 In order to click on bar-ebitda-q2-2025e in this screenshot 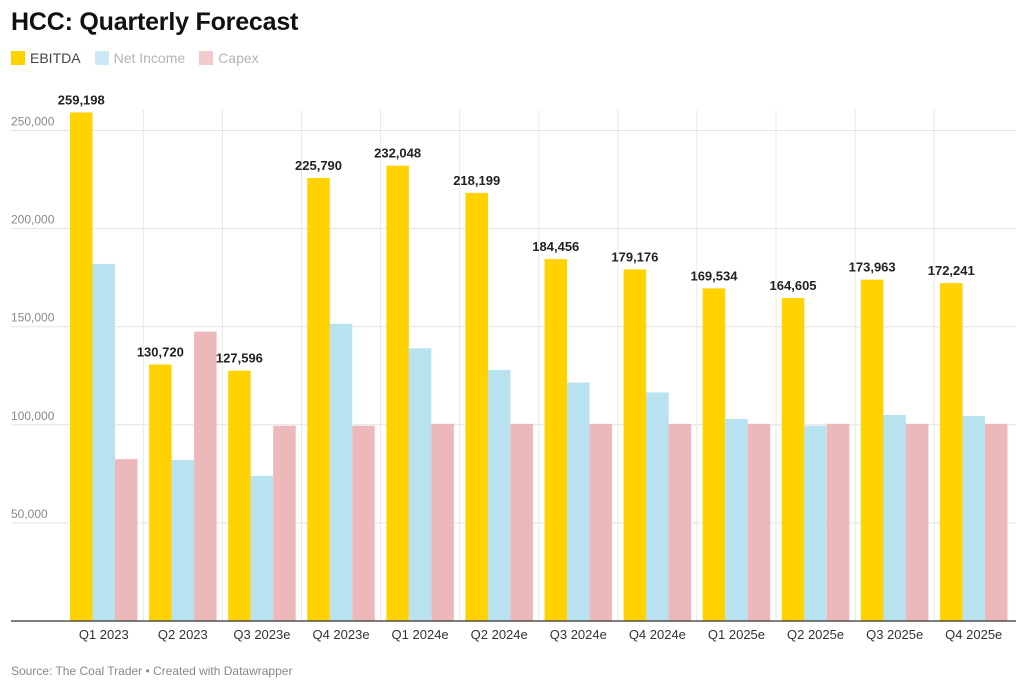, I will do `click(793, 459)`.